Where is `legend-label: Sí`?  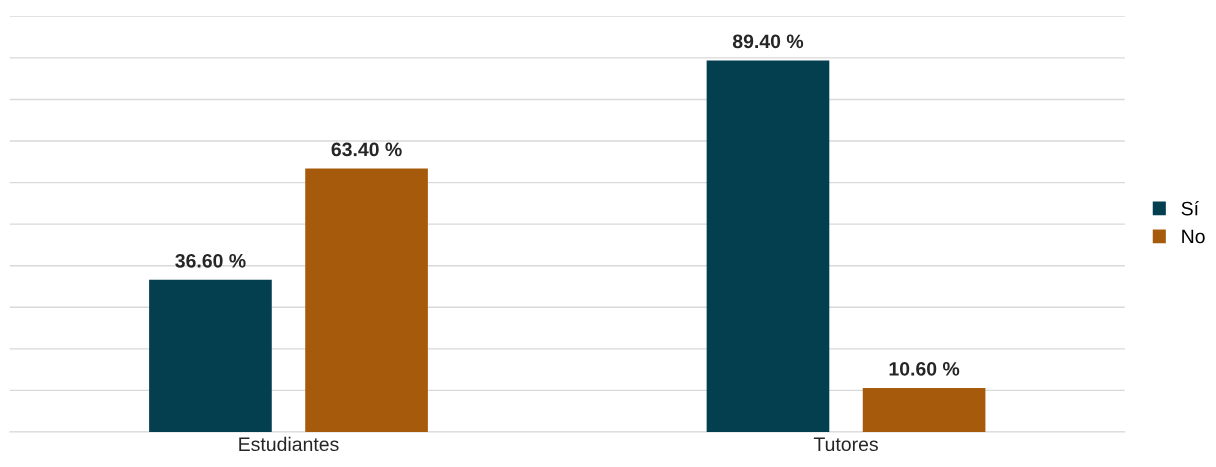
legend-label: Sí is located at coordinates (1190, 208).